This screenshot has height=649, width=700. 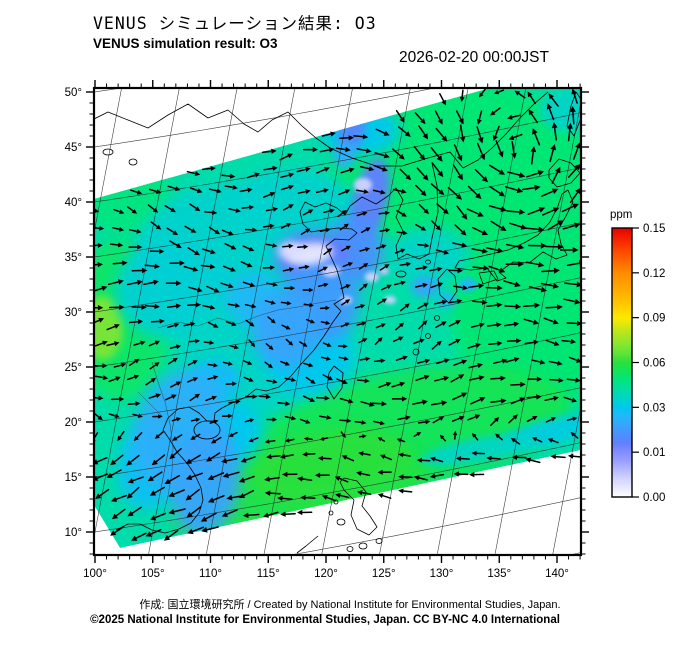 What do you see at coordinates (73, 203) in the screenshot?
I see `lat-tick-label: 40°` at bounding box center [73, 203].